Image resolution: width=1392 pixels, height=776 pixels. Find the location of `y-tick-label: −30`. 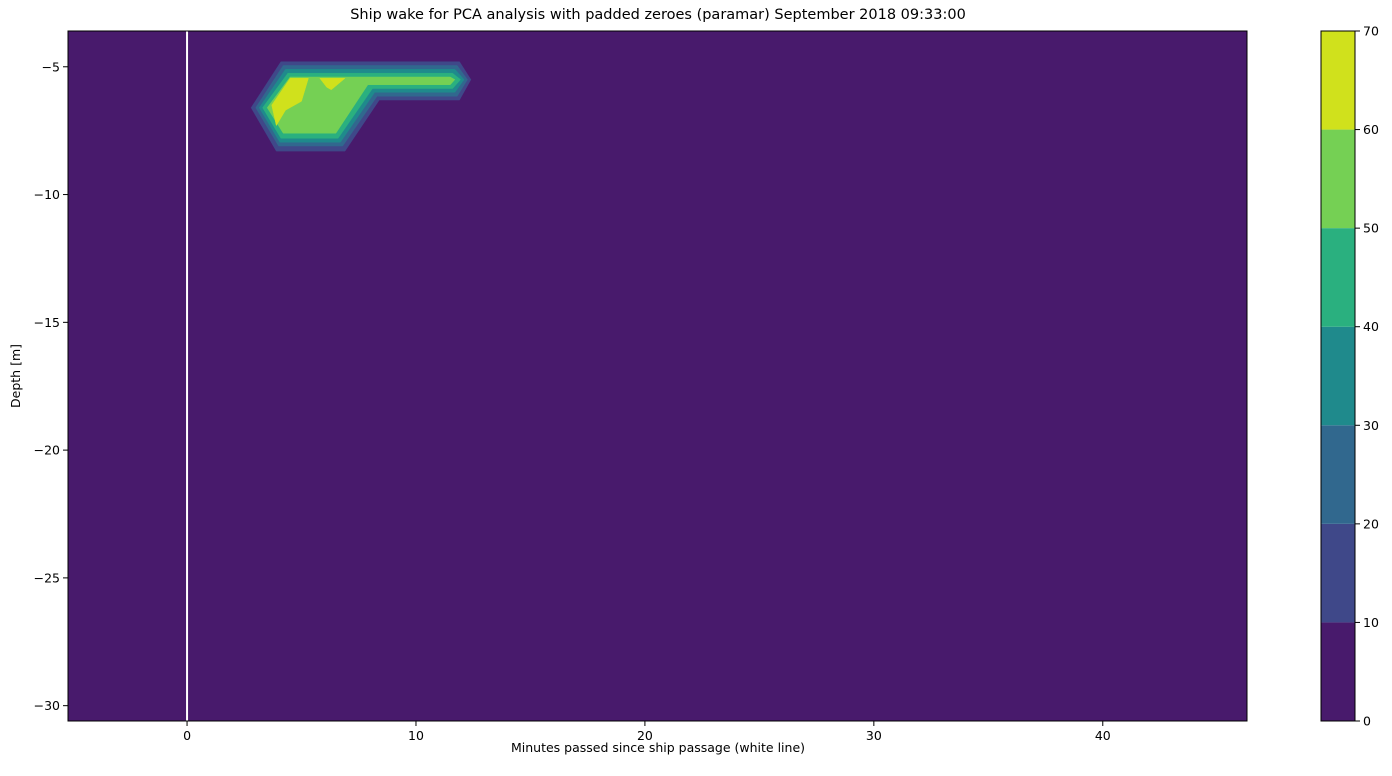

y-tick-label: −30 is located at coordinates (47, 705).